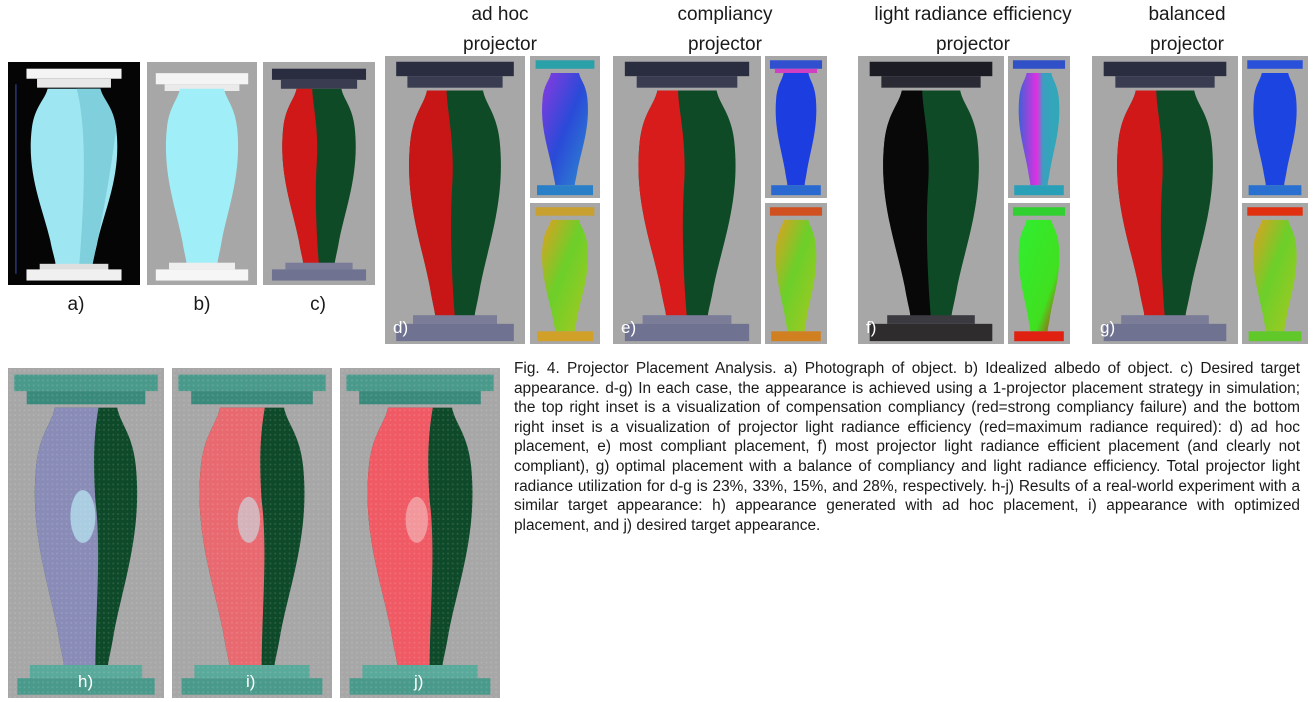  Describe the element at coordinates (1108, 327) in the screenshot. I see `panel-g-label: g)` at that location.